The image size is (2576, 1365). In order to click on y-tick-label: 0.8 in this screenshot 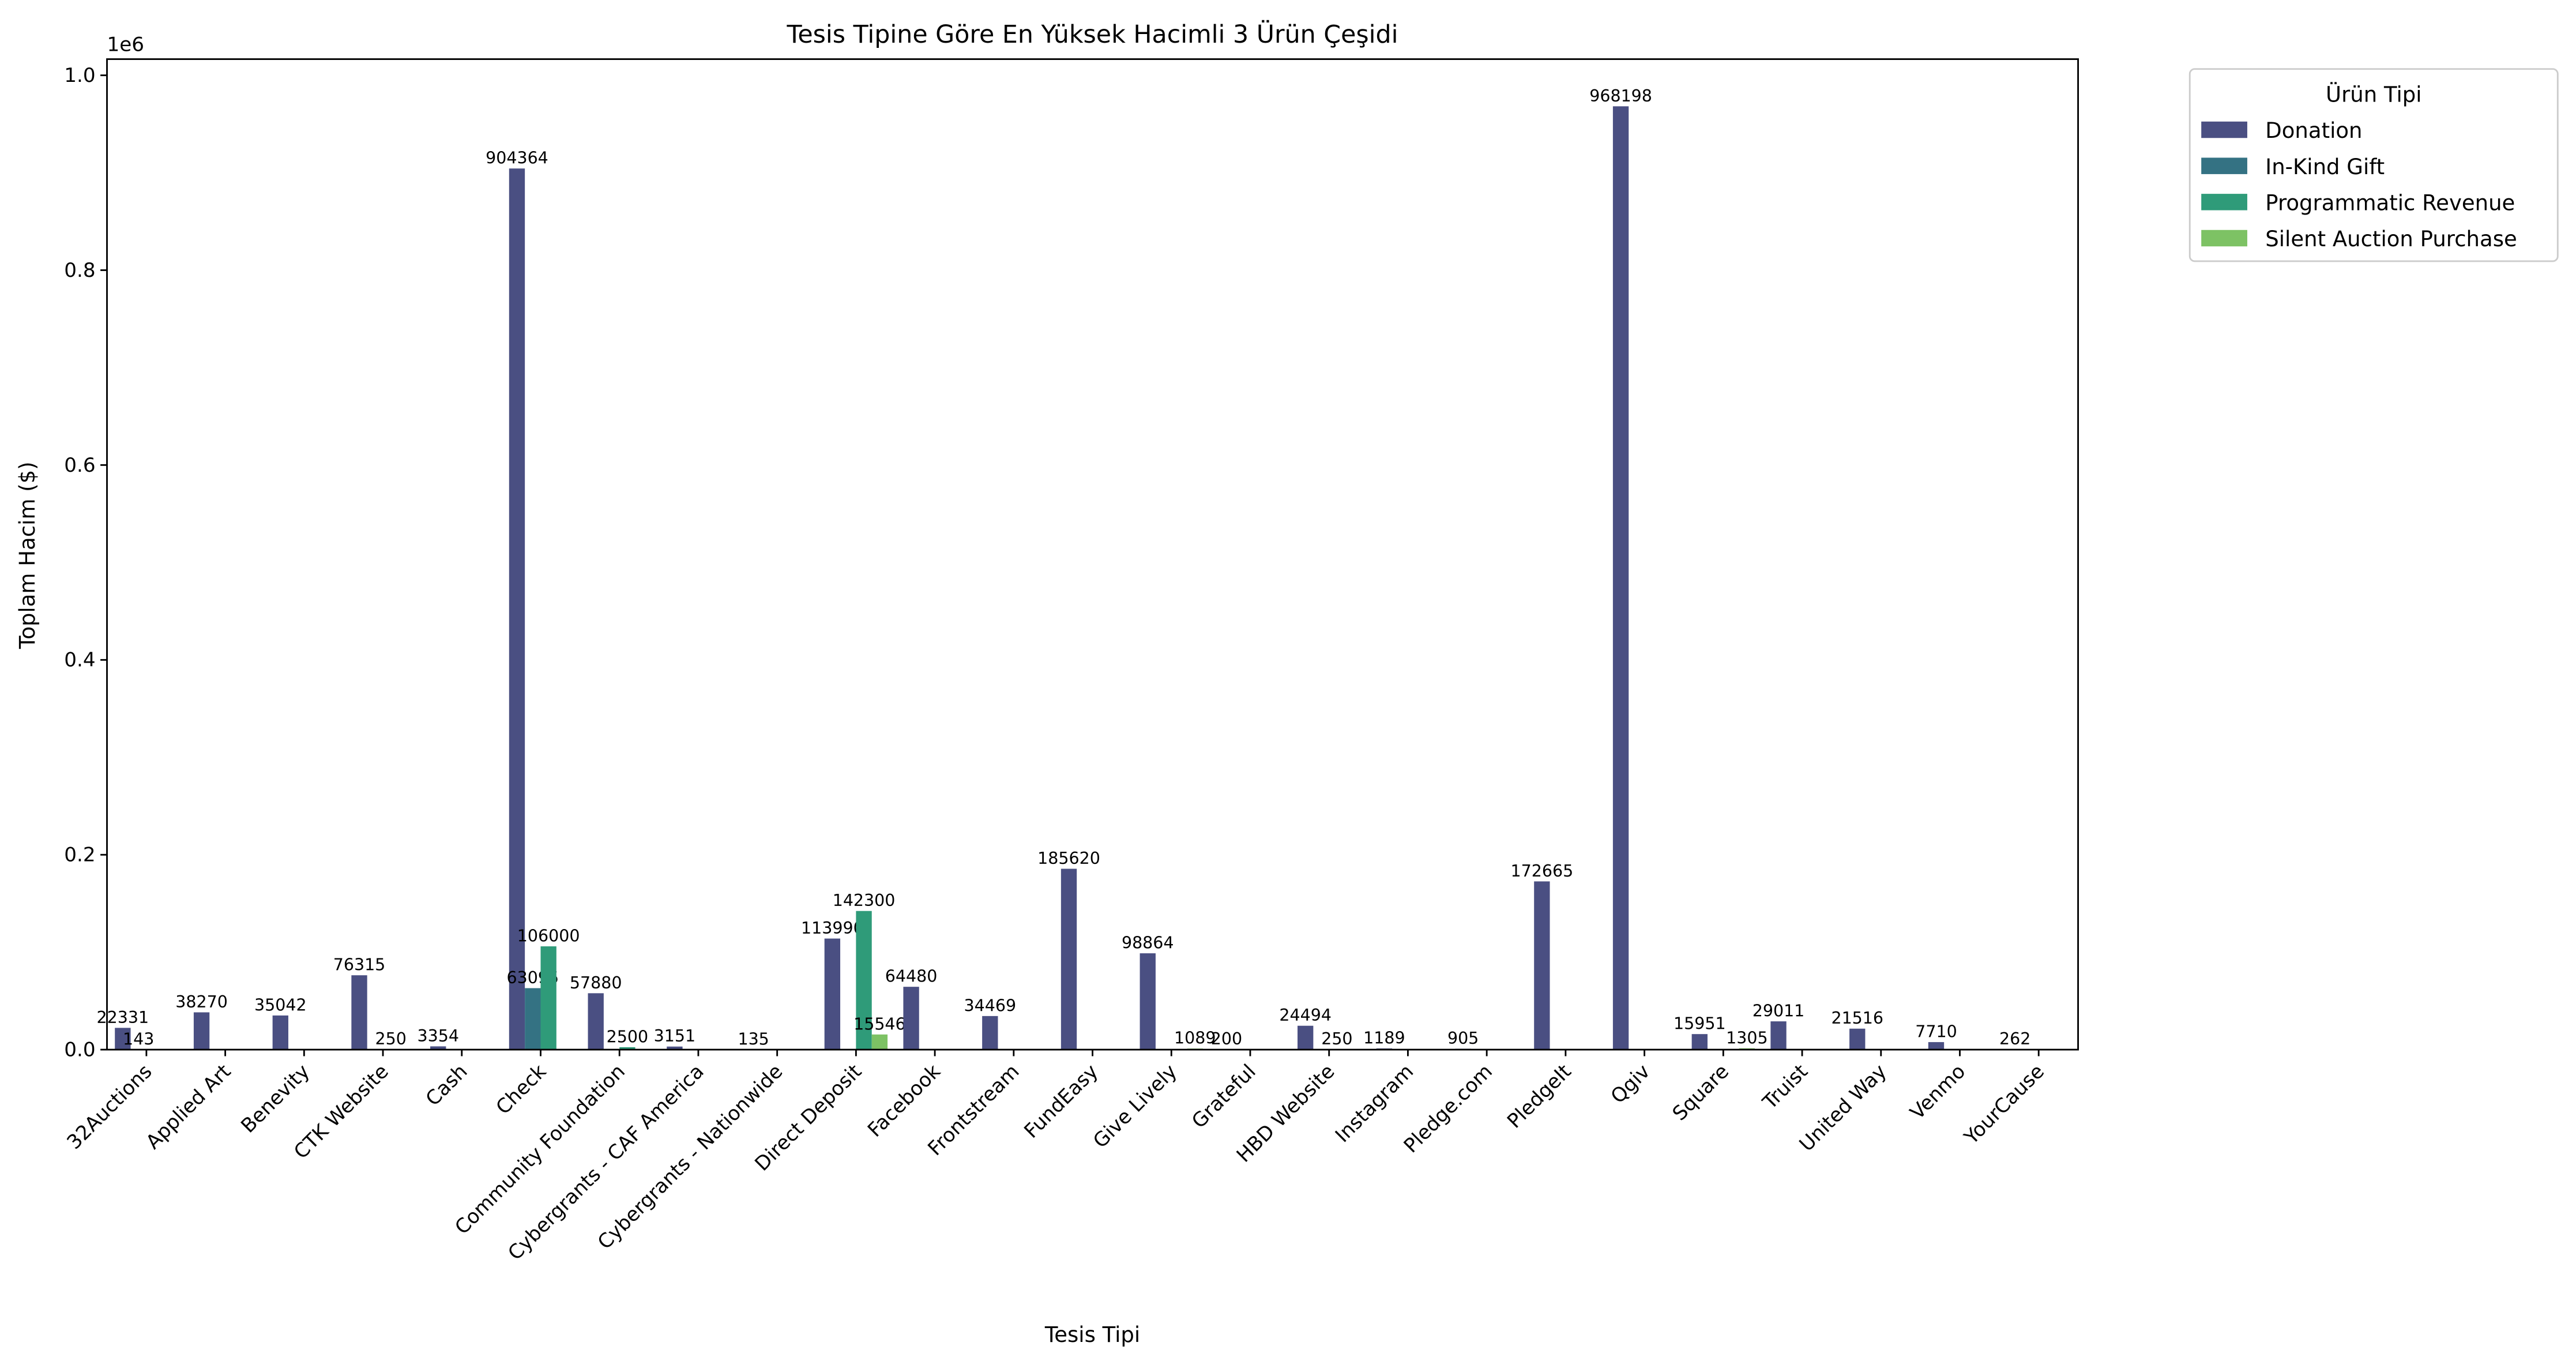, I will do `click(79, 270)`.